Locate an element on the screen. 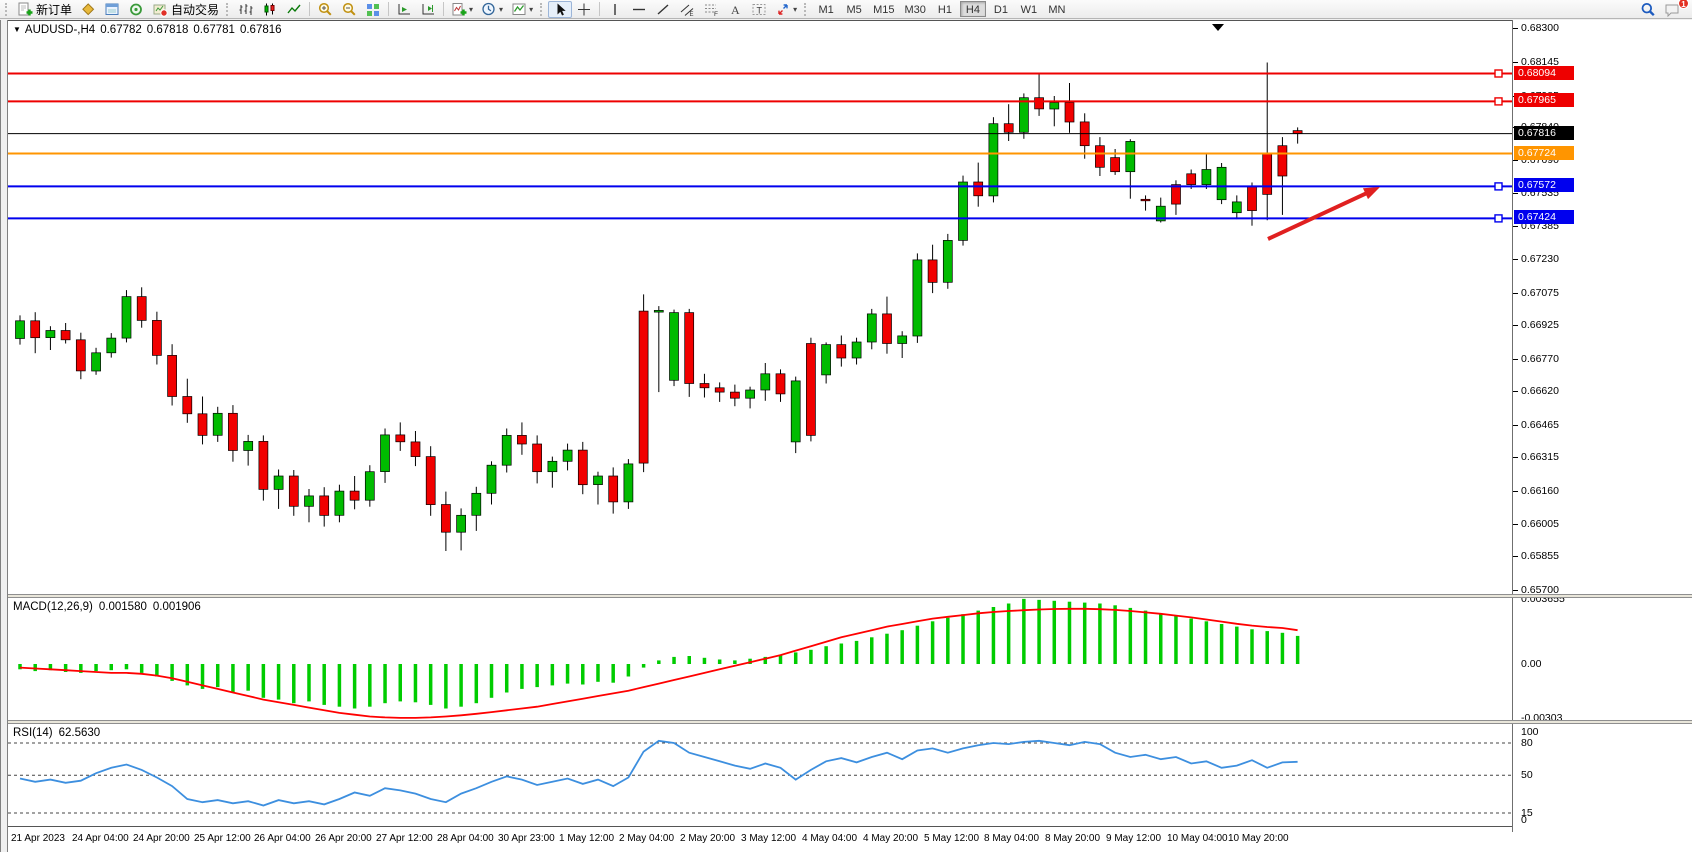 This screenshot has height=852, width=1692. zoom-in-icon is located at coordinates (325, 9).